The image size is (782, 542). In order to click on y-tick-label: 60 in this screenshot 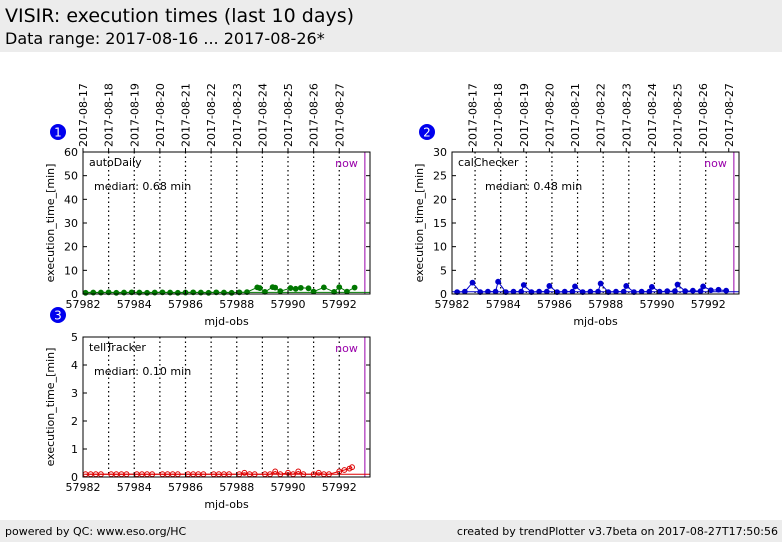, I will do `click(71, 152)`.